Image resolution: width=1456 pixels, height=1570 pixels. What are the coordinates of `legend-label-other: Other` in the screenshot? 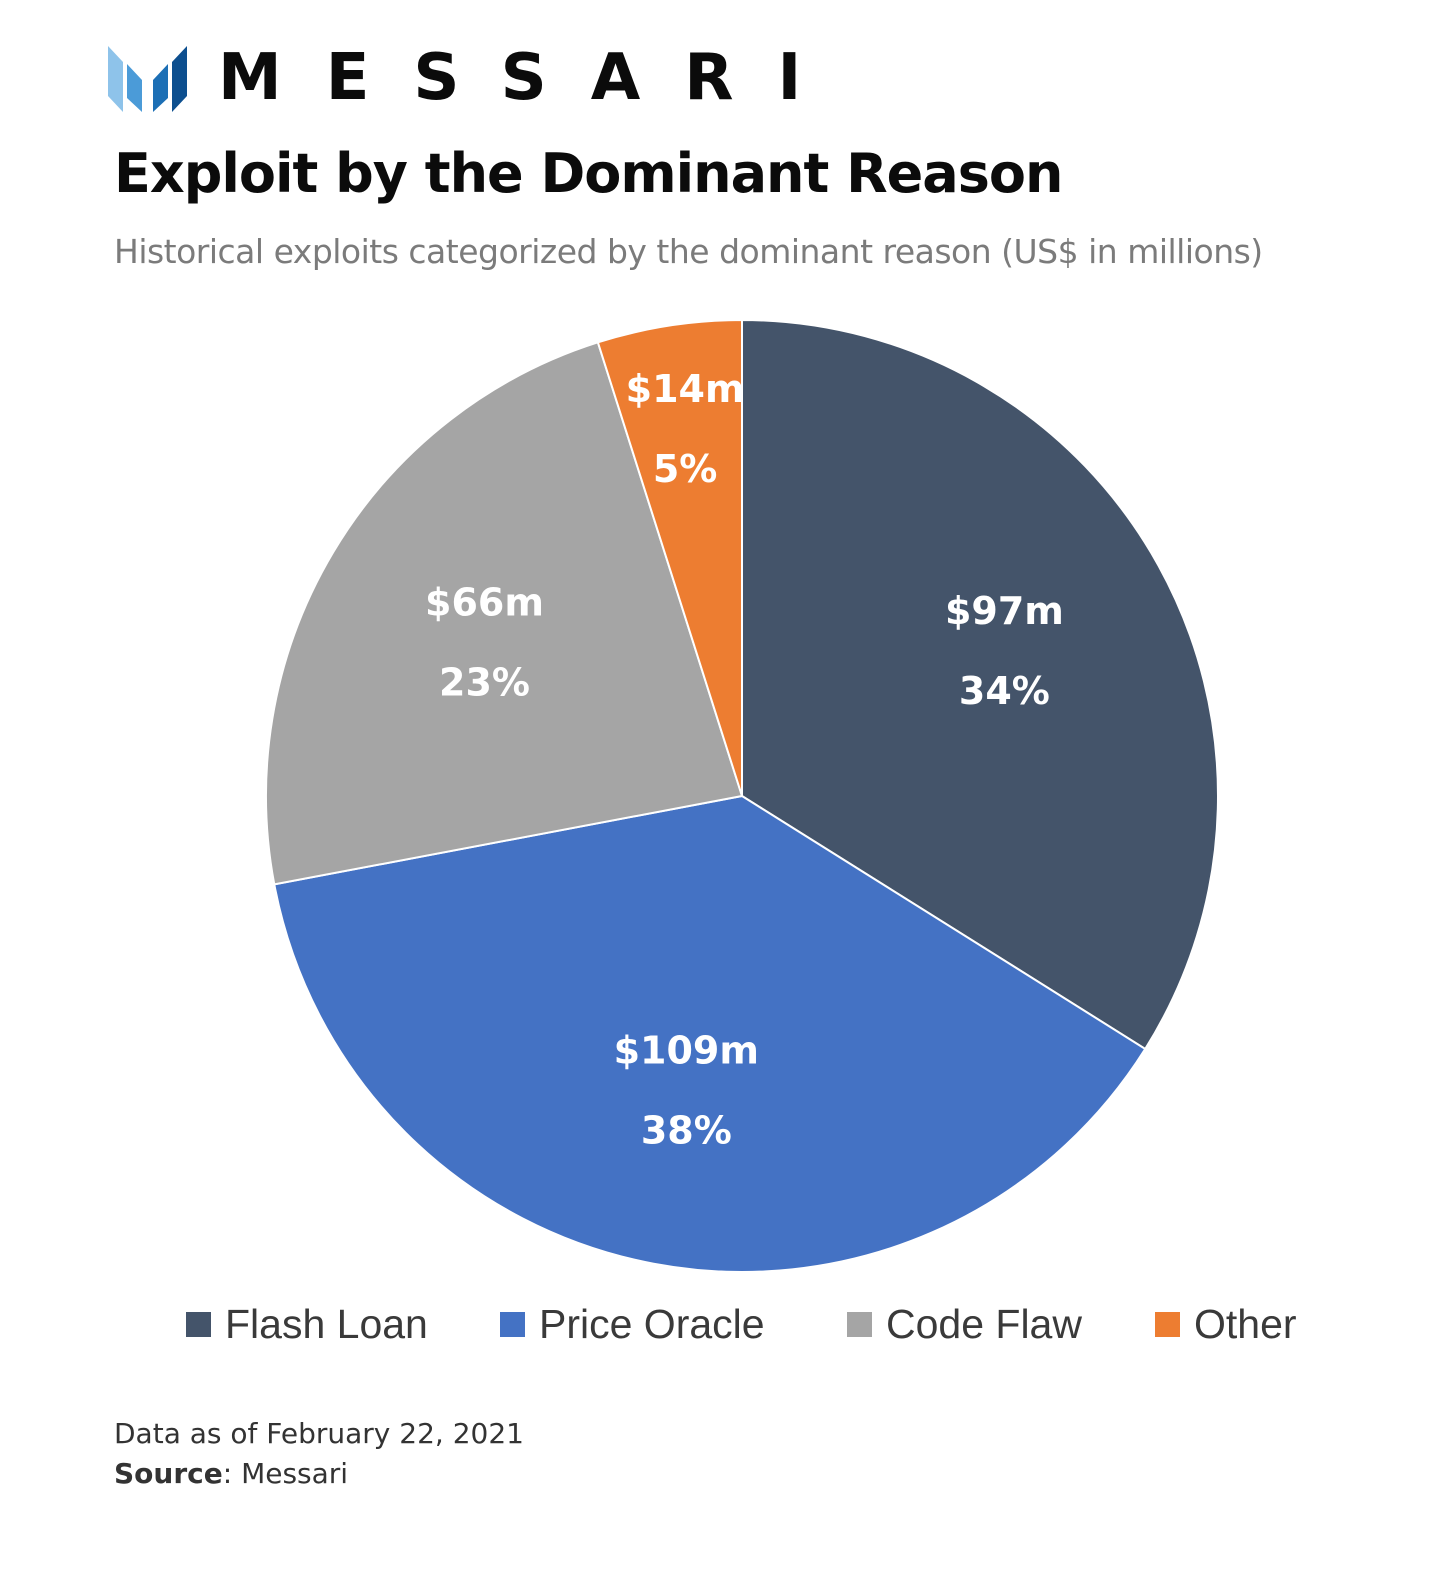 It's located at (1245, 1323).